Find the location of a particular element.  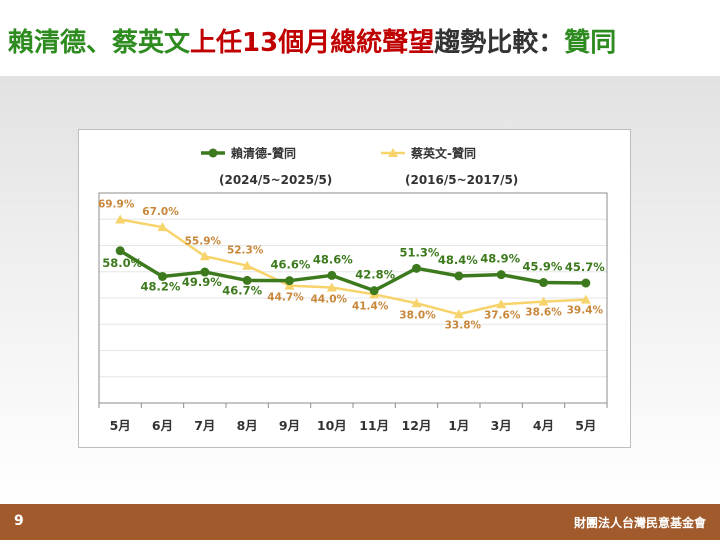

tsai-data-label: 44.7% is located at coordinates (285, 298).